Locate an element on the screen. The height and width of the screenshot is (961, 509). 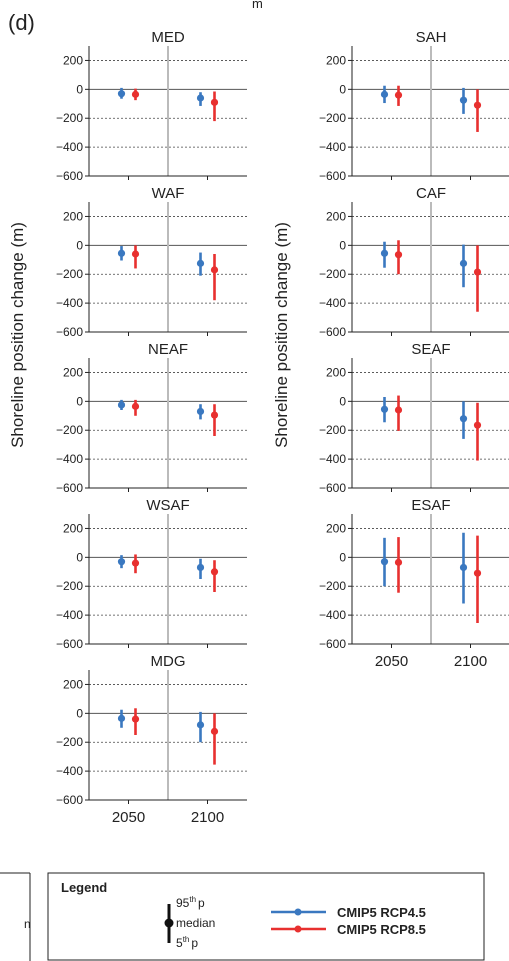
y-axis-label-left: Shoreline position change (m) is located at coordinates (17, 335).